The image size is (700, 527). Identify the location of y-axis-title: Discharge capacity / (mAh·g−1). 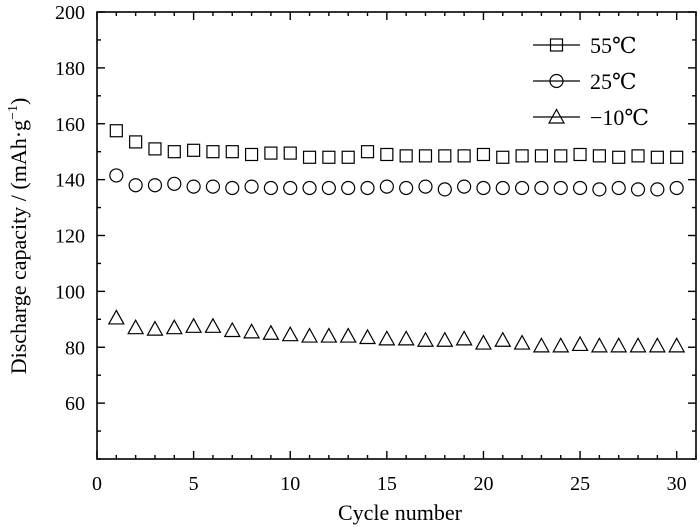
(18, 236).